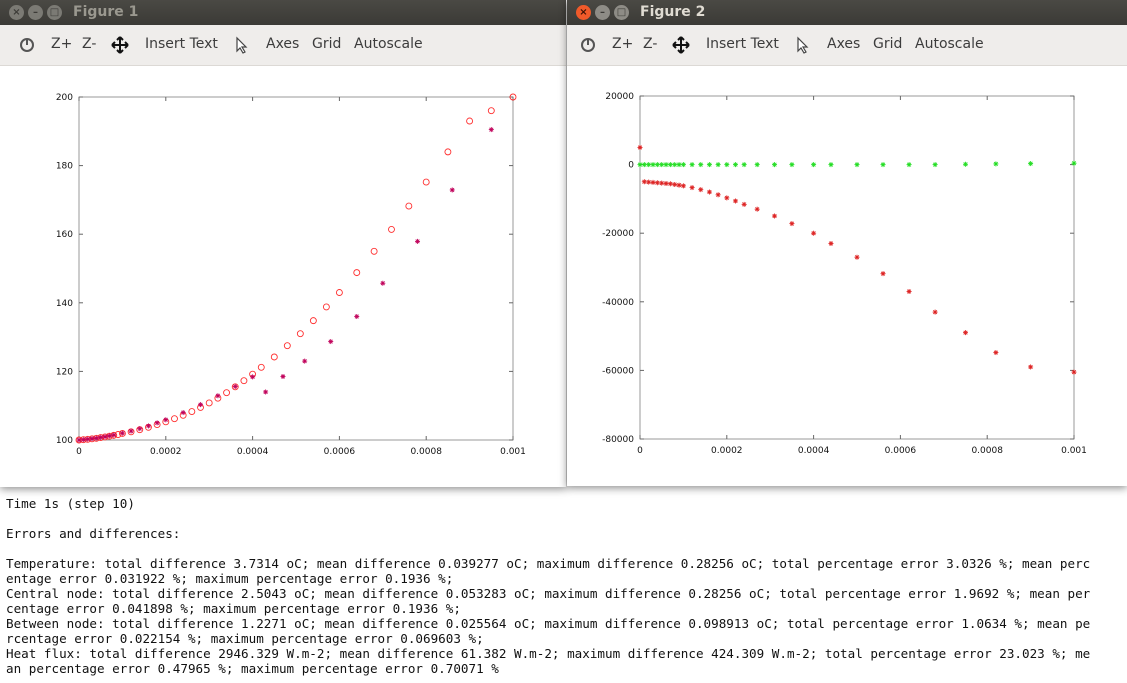  I want to click on y-tick-label: 160, so click(64, 235).